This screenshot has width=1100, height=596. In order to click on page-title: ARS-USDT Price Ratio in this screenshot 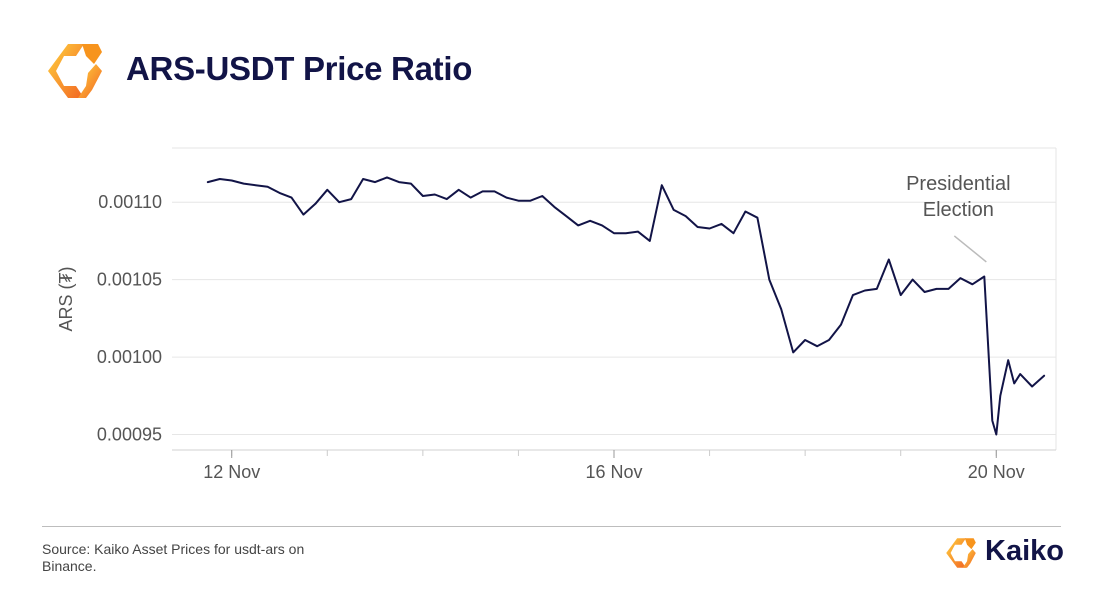, I will do `click(299, 68)`.